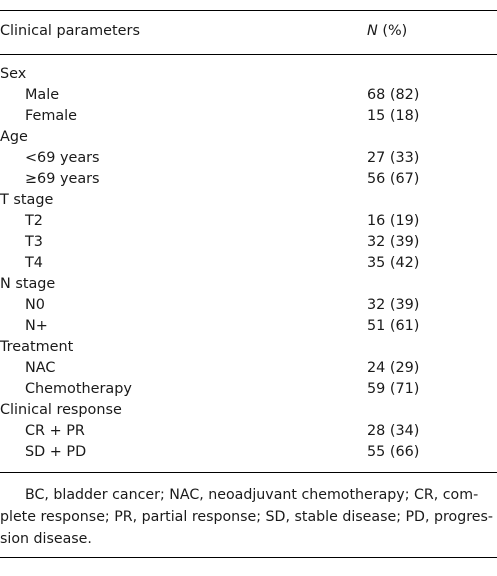 The image size is (497, 576). I want to click on table-row: Female 15 (18), so click(248, 116).